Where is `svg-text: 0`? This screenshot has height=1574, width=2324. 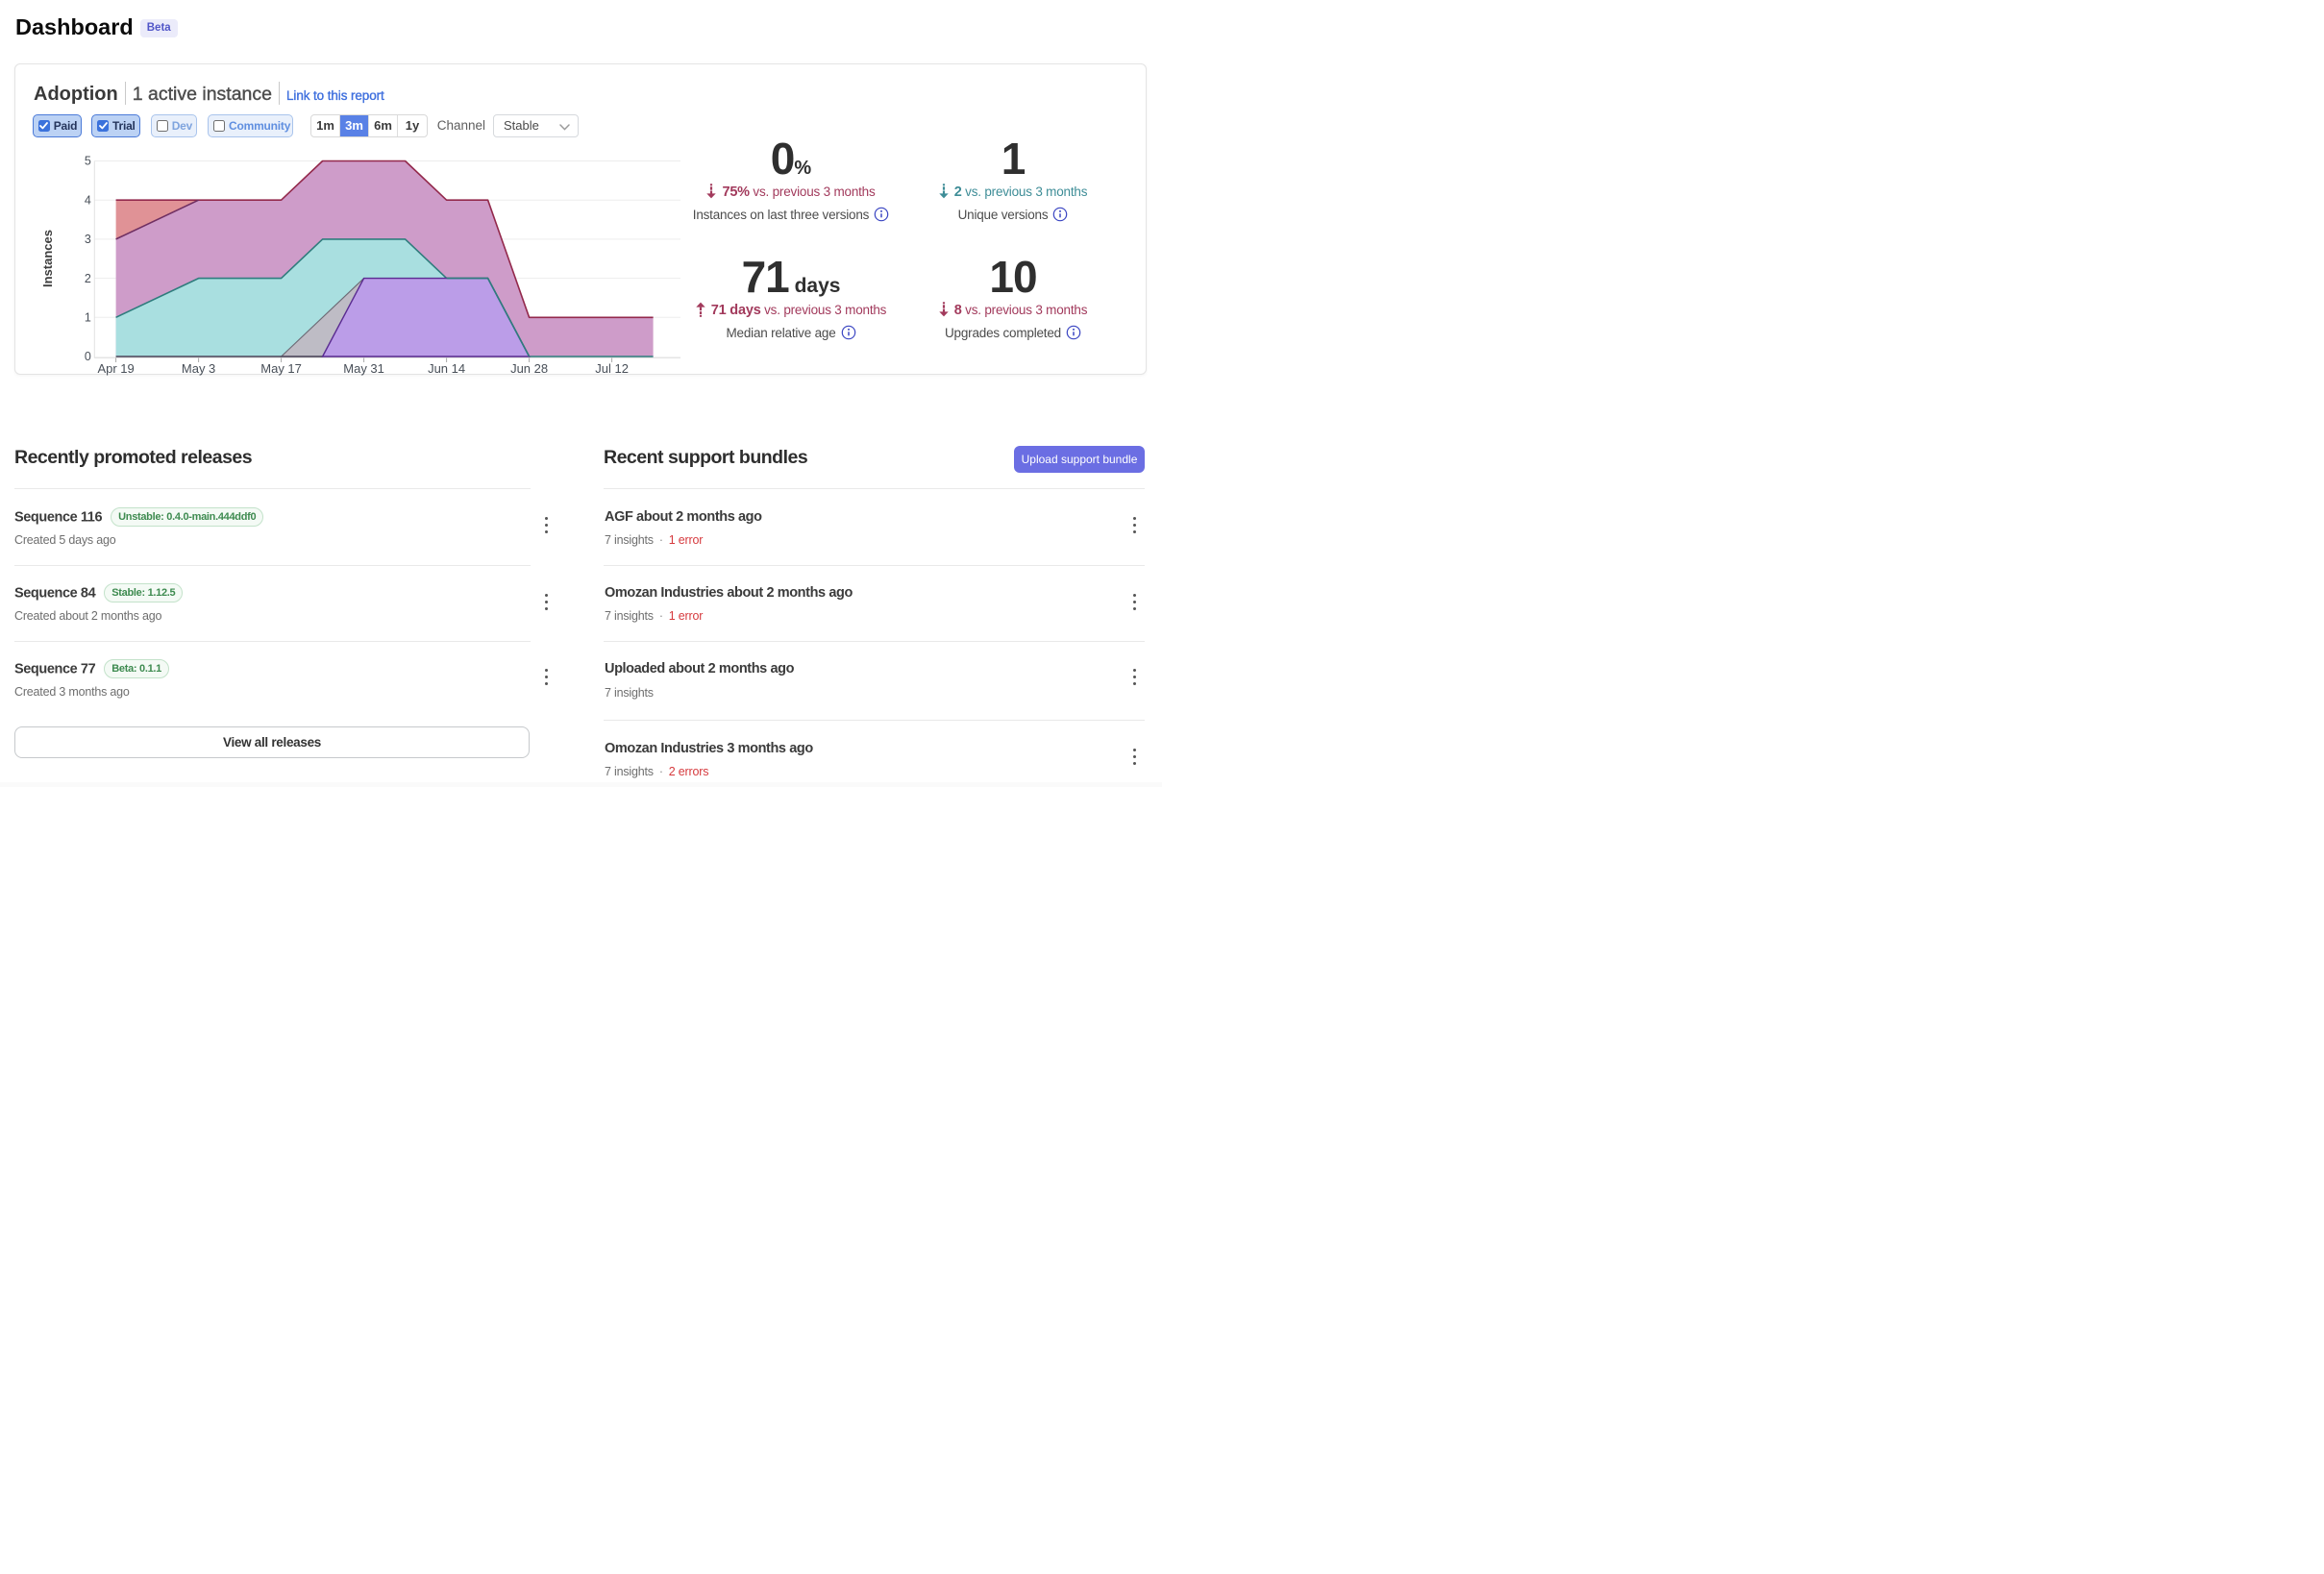 svg-text: 0 is located at coordinates (88, 356).